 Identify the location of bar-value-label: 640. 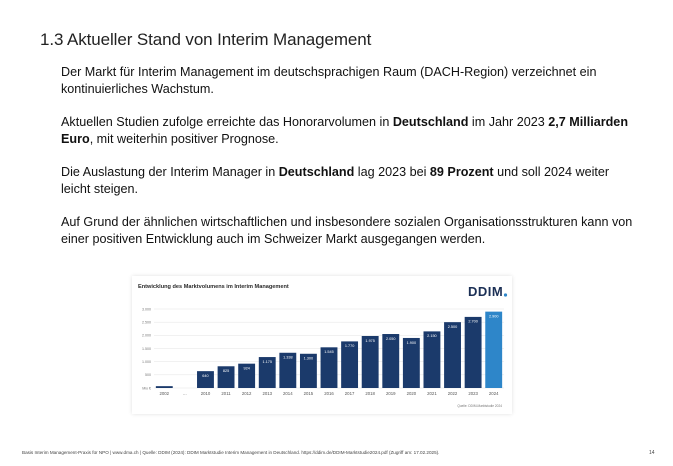
(205, 376).